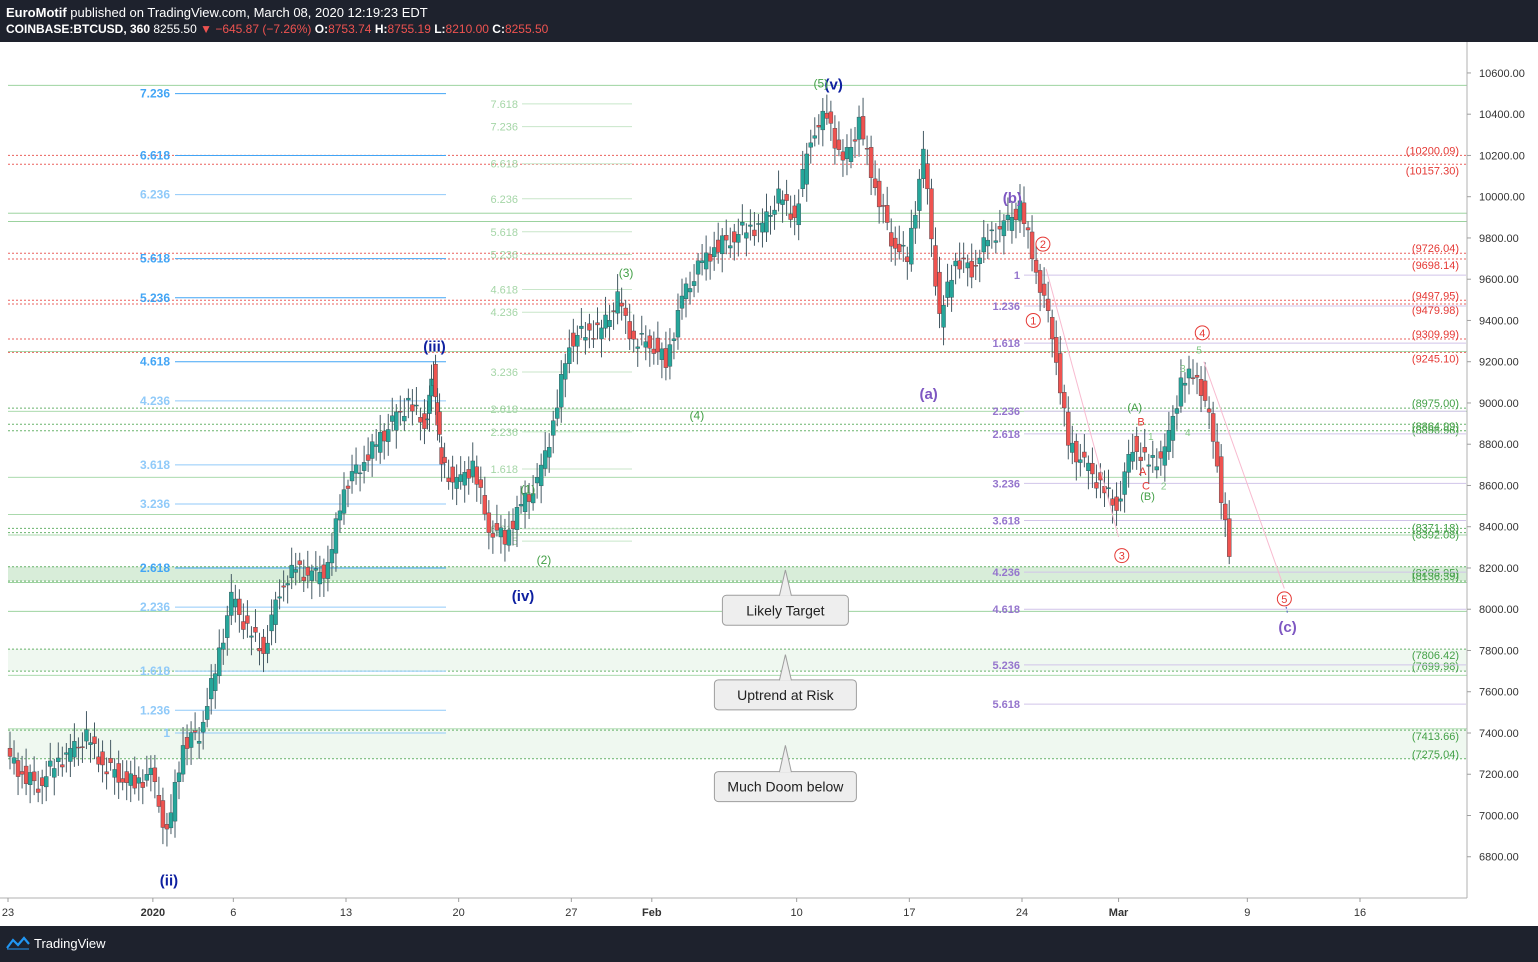 This screenshot has height=962, width=1538. What do you see at coordinates (18, 943) in the screenshot?
I see `tradingview-logo-icon` at bounding box center [18, 943].